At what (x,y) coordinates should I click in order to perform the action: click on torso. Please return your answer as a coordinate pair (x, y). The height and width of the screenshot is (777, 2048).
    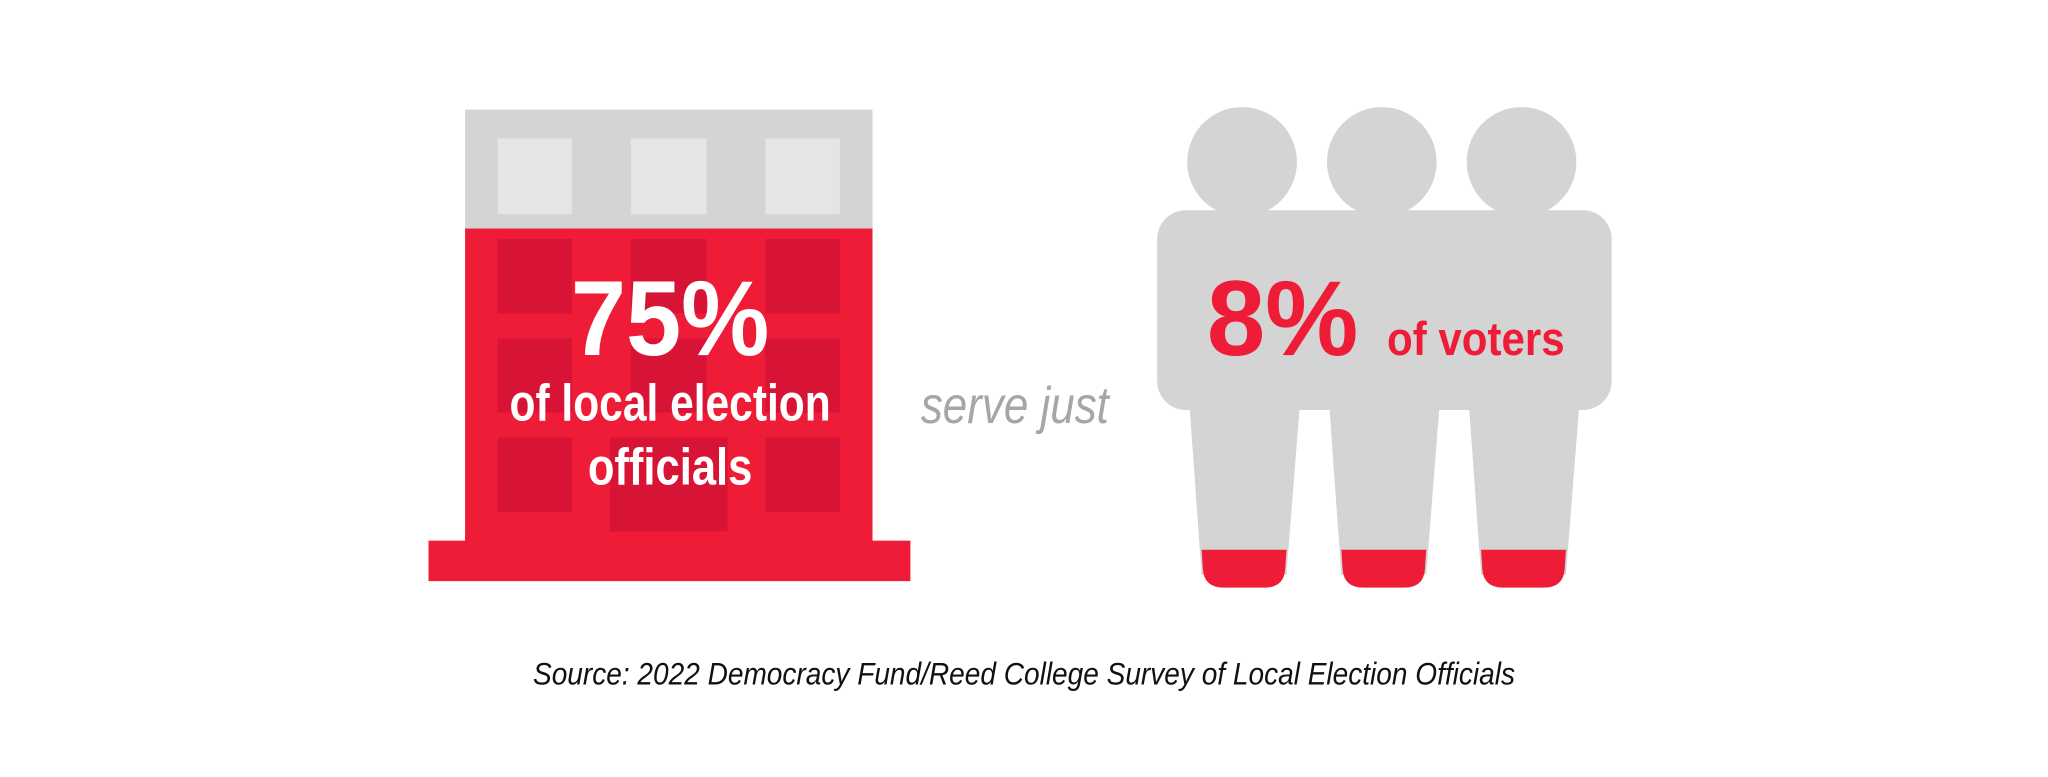
    Looking at the image, I should click on (1384, 310).